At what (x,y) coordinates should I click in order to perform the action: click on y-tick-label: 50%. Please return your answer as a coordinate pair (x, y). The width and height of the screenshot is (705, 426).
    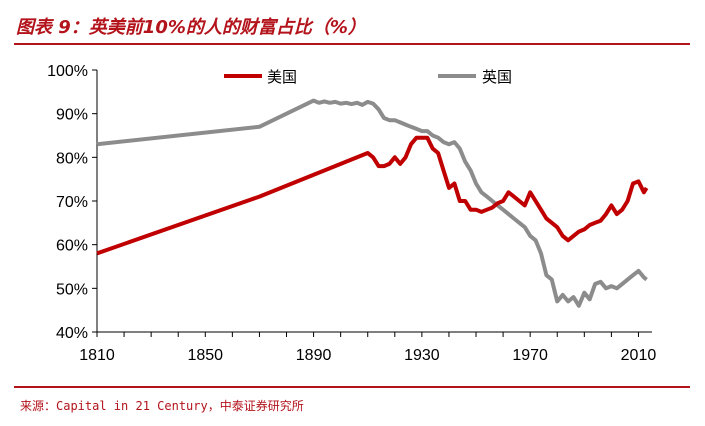
    Looking at the image, I should click on (72, 289).